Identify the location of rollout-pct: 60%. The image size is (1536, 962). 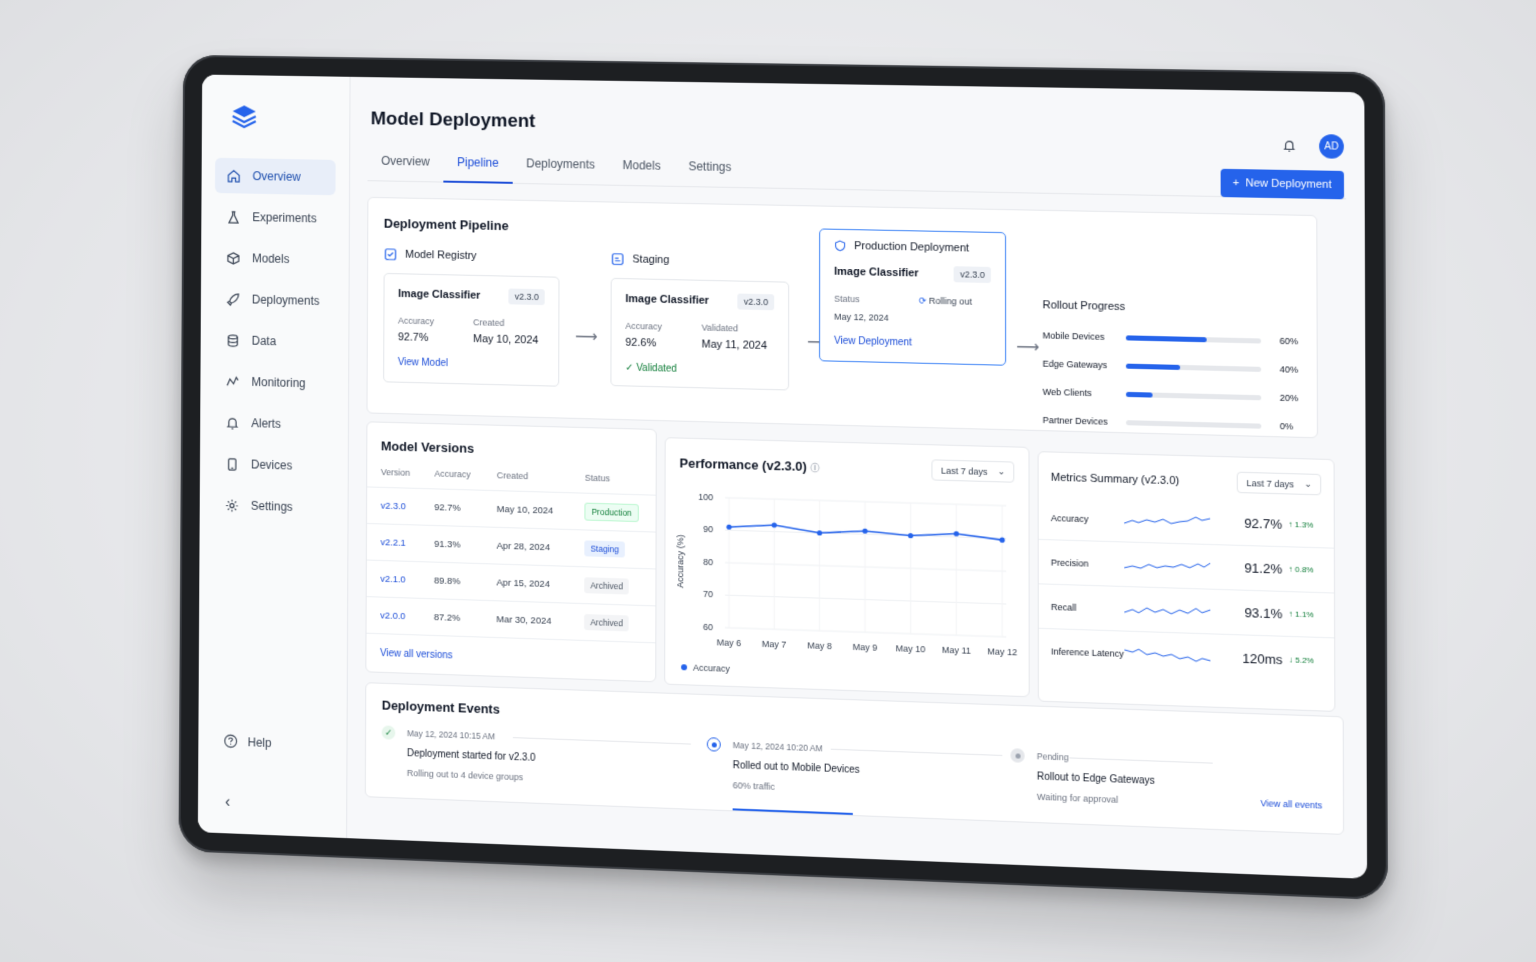
(1289, 341).